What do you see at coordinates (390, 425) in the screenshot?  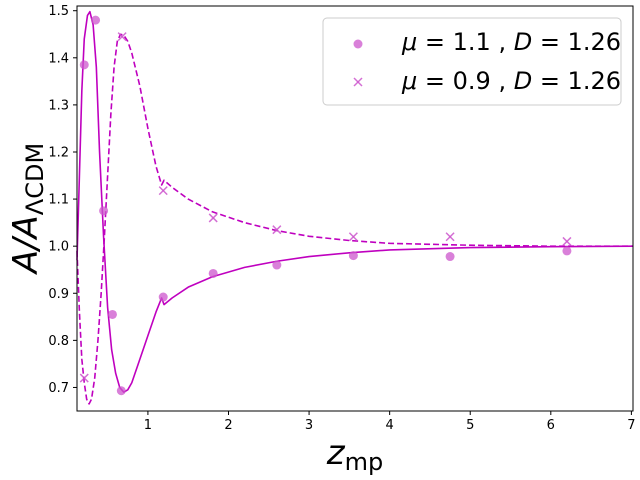 I see `x-tick-label: 4` at bounding box center [390, 425].